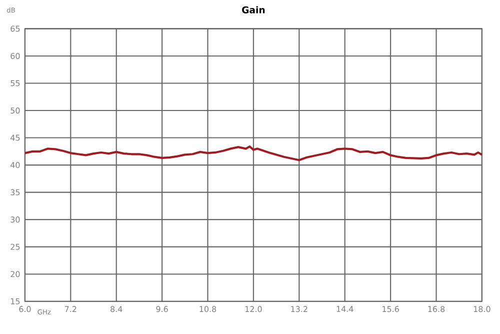  I want to click on chart-title: Gain, so click(253, 10).